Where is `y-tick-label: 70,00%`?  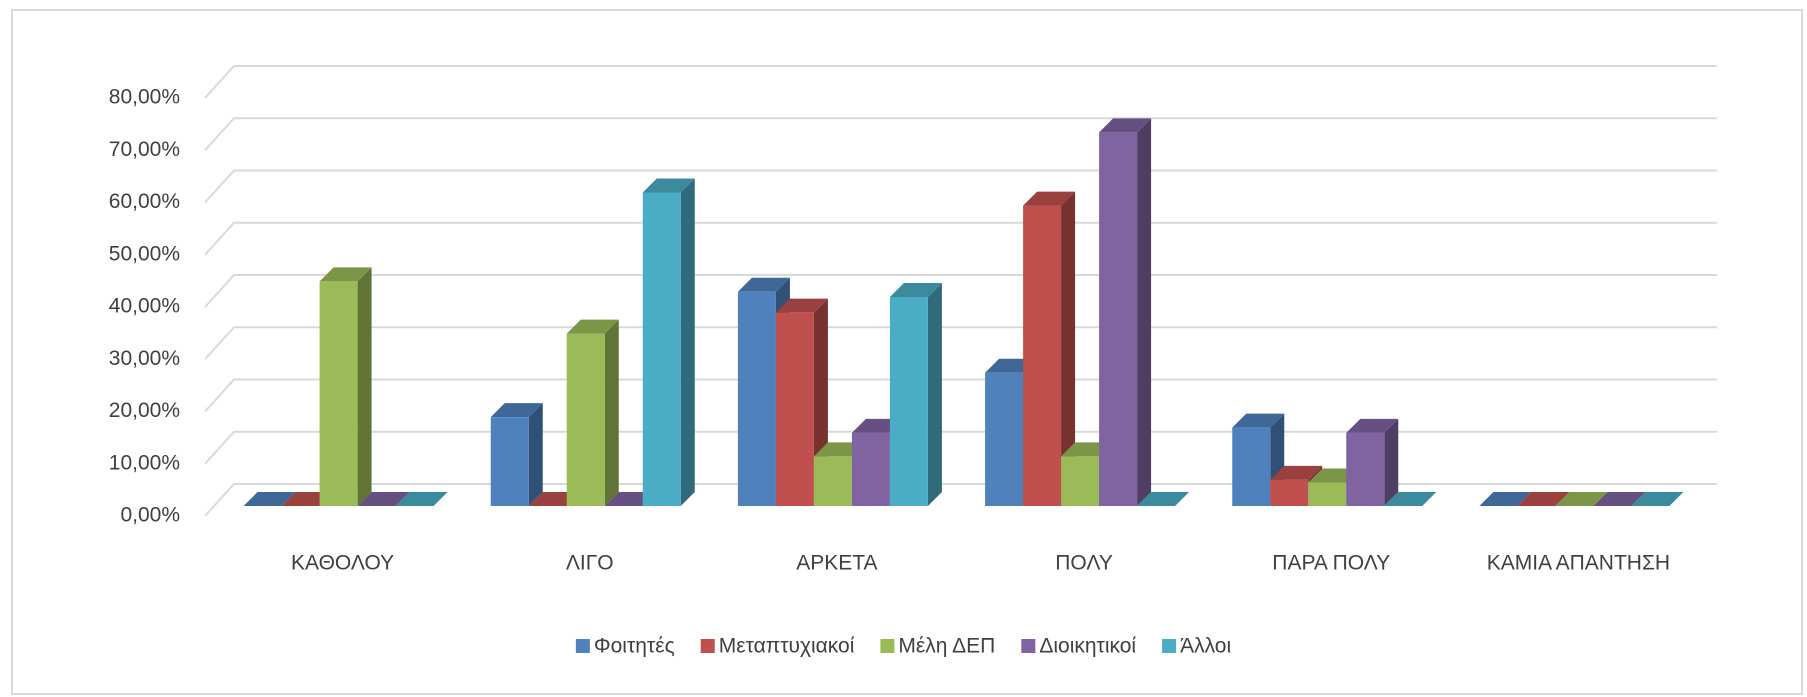 y-tick-label: 70,00% is located at coordinates (144, 149).